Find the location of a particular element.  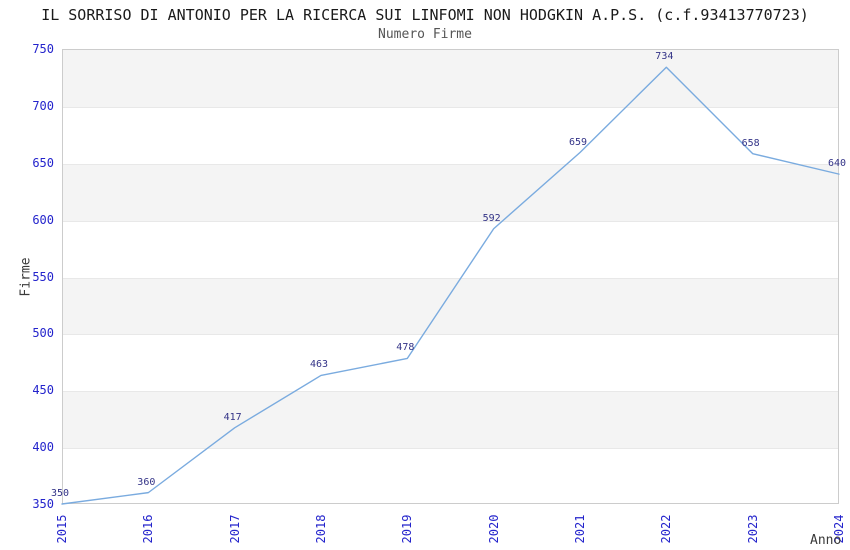

chart-subtitle: Numero Firme is located at coordinates (425, 34).